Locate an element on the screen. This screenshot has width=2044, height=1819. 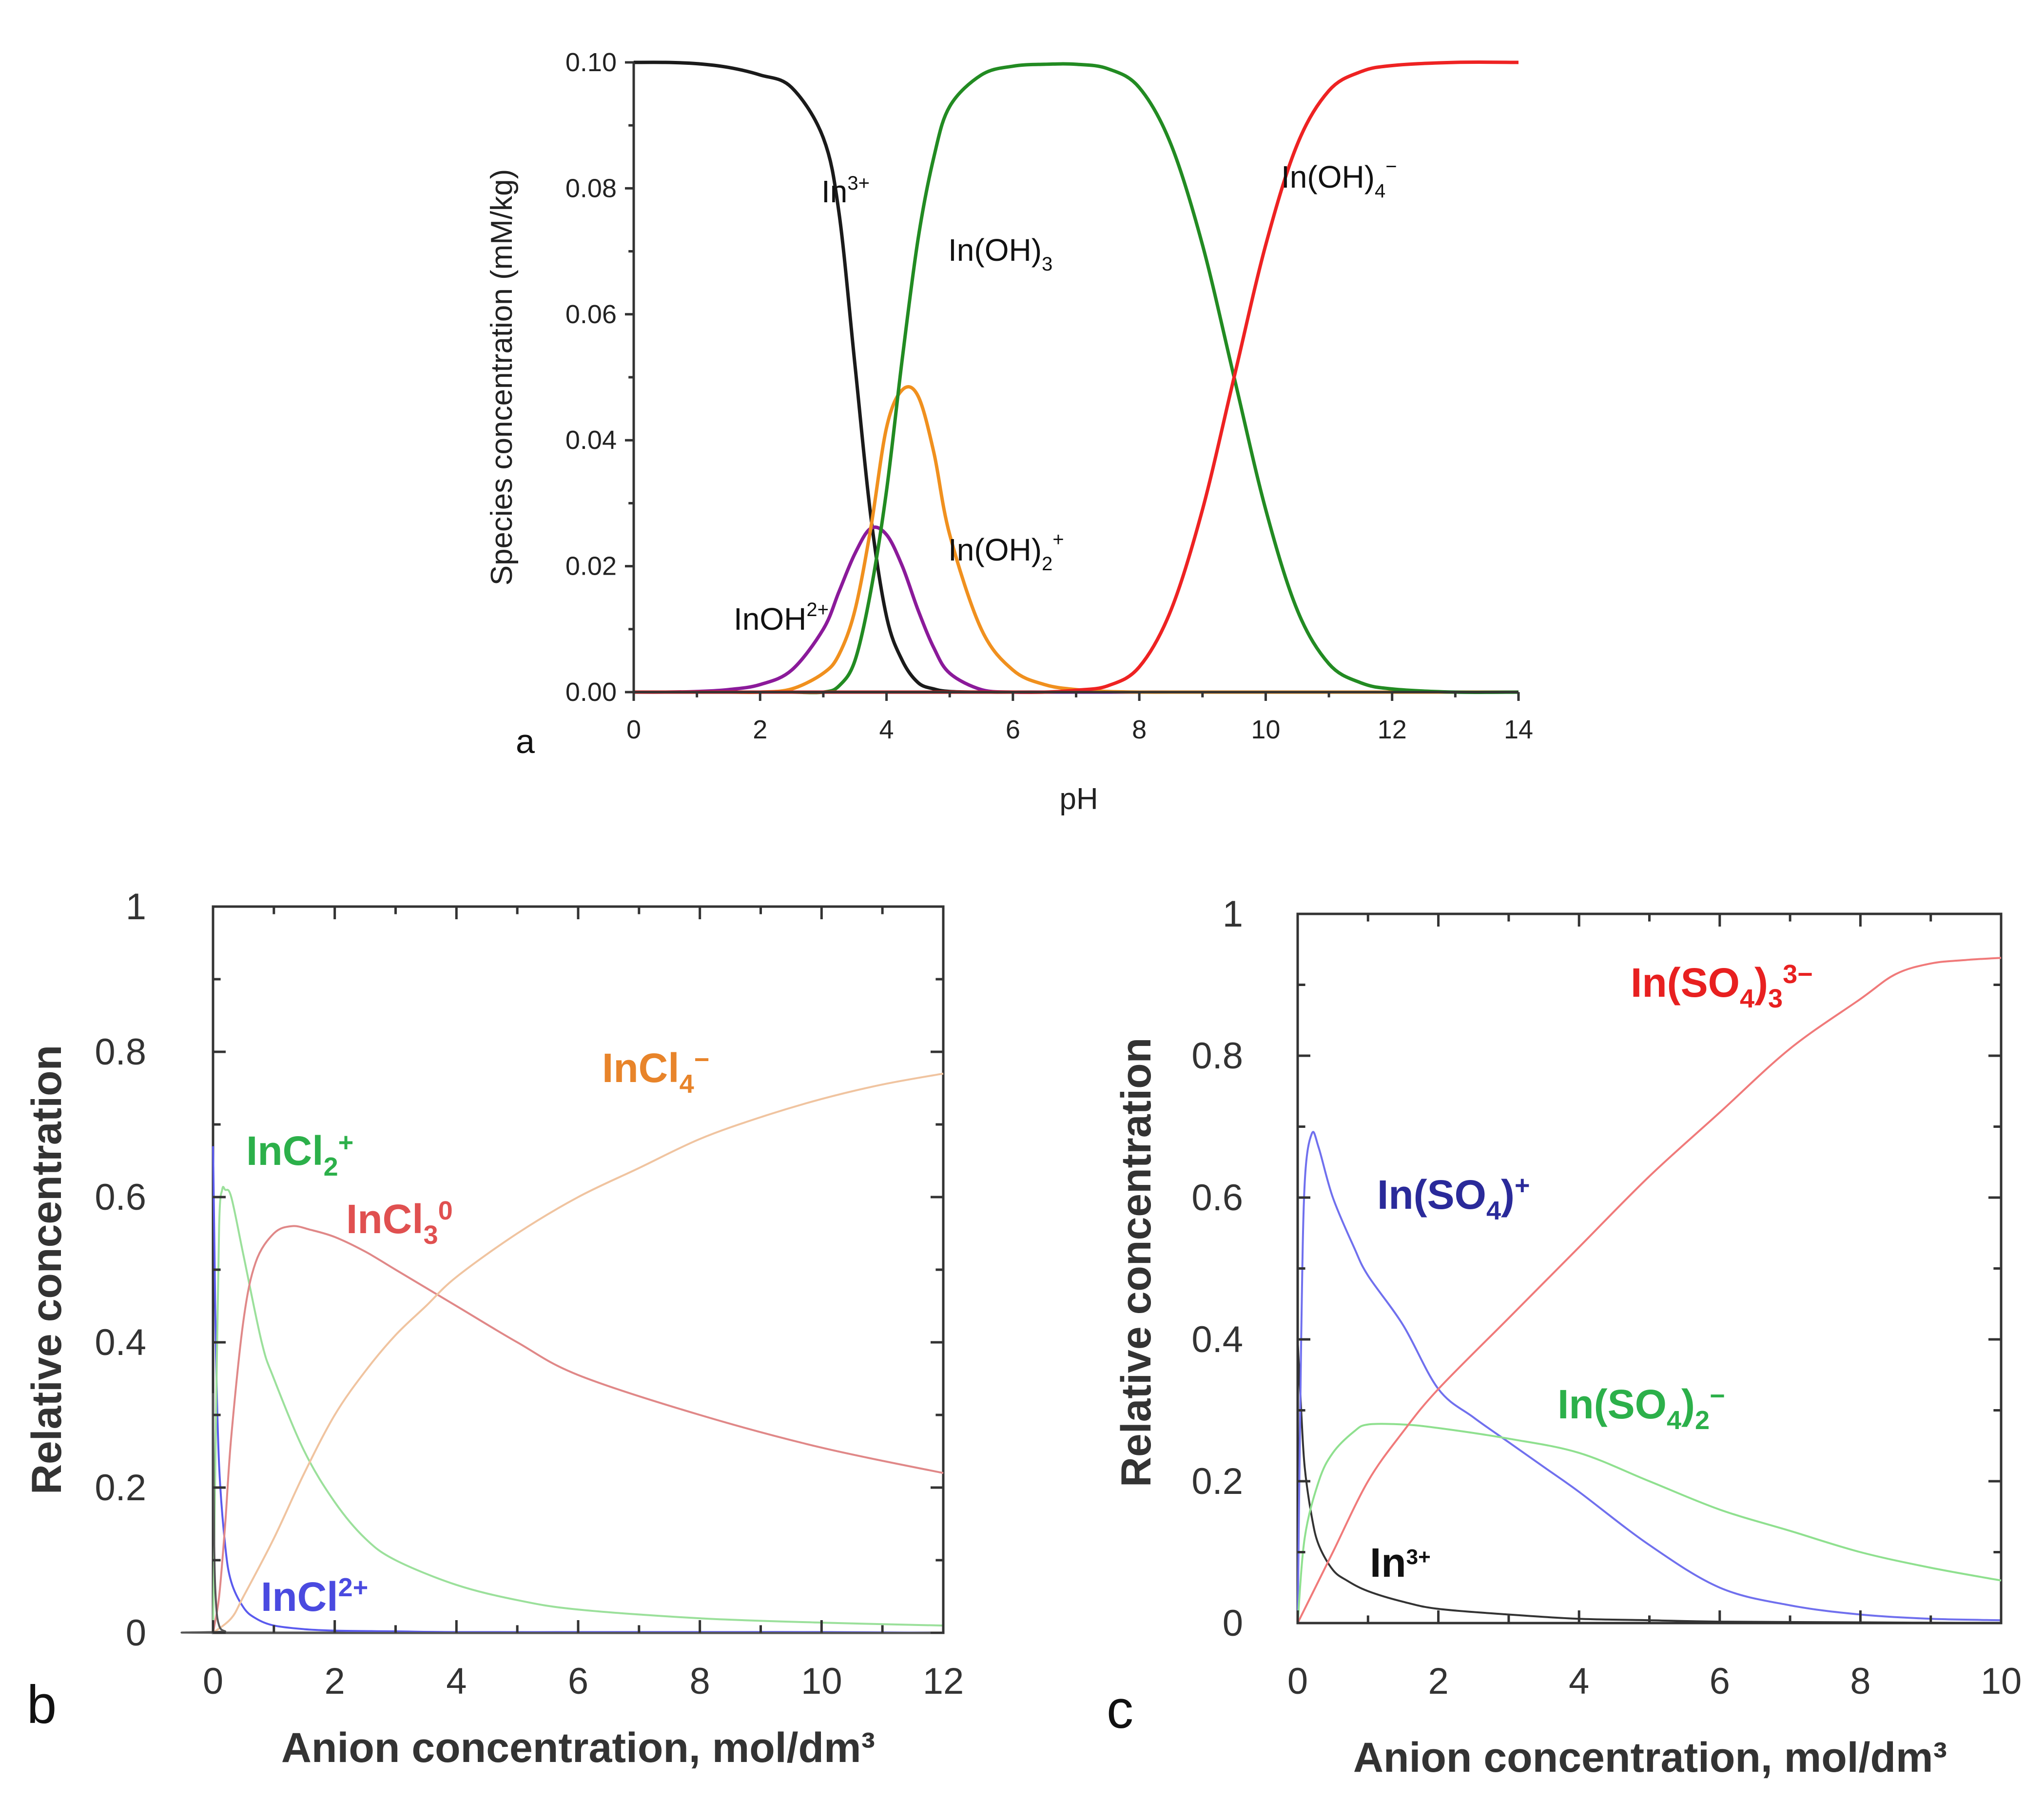
panel-a-x-tick-label: 10 is located at coordinates (1265, 729).